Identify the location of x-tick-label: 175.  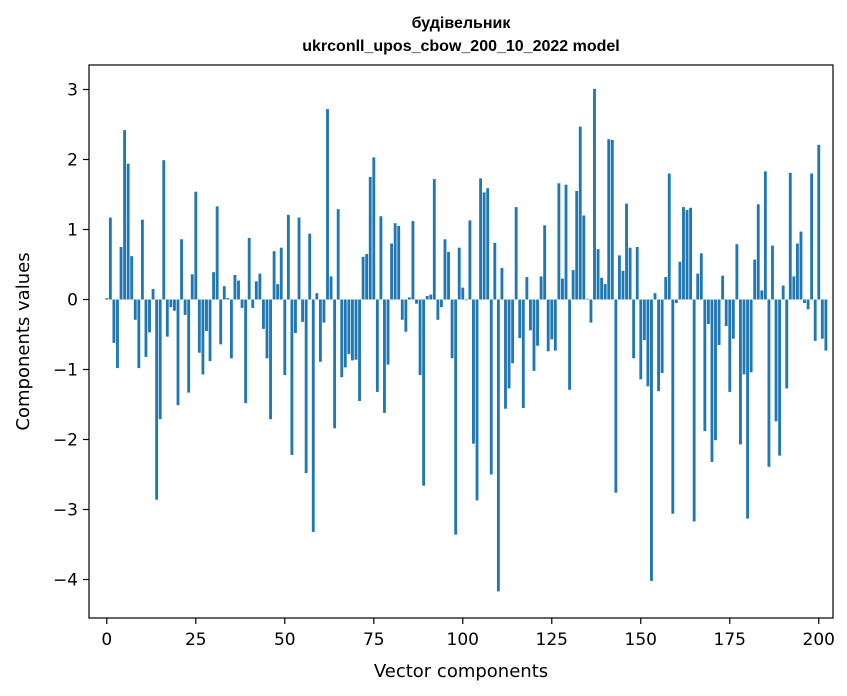
(730, 640).